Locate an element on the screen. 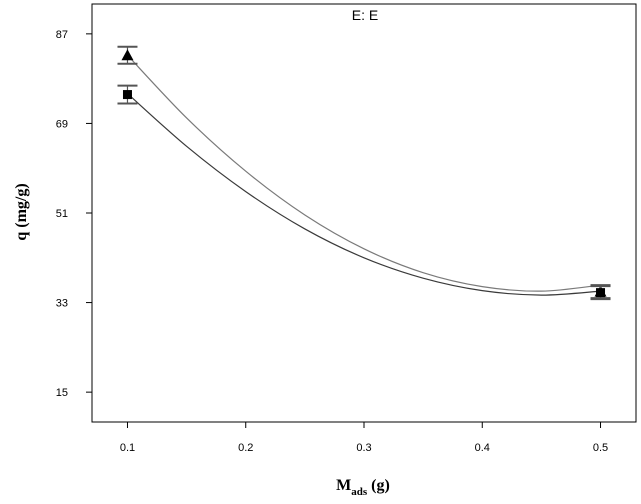 The width and height of the screenshot is (641, 504). y-tick-label: 87 is located at coordinates (62, 35).